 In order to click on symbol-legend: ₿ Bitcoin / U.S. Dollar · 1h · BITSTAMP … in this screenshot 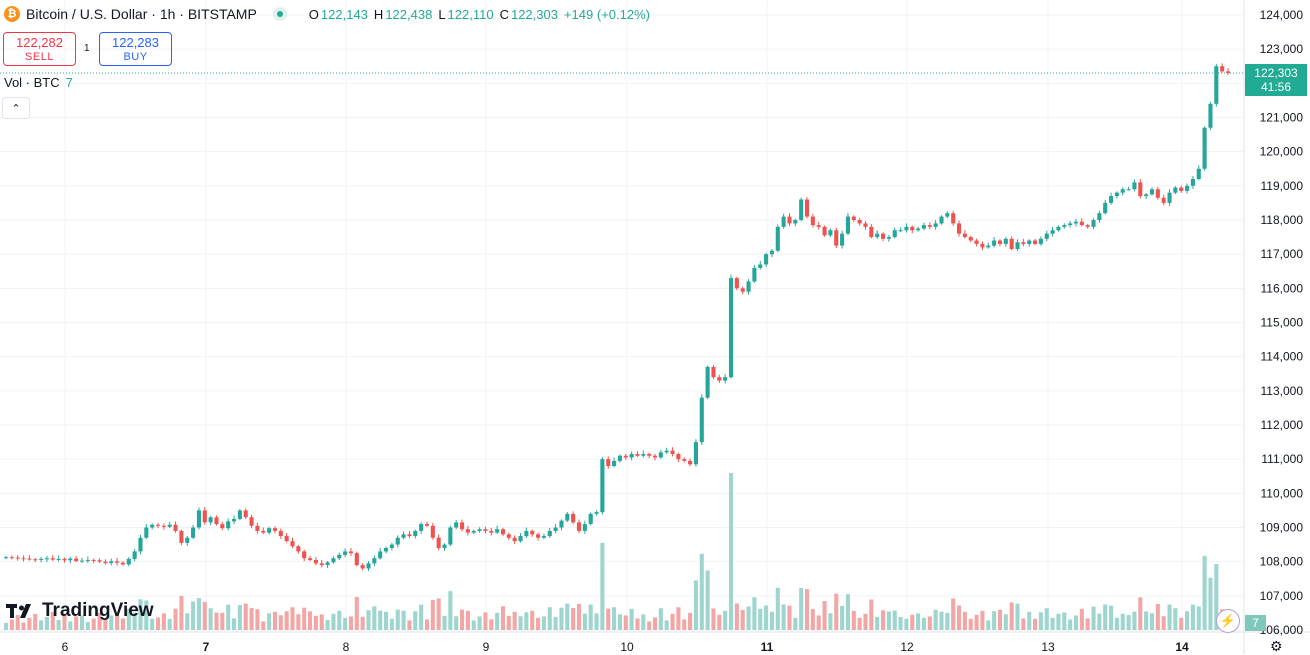, I will do `click(330, 14)`.